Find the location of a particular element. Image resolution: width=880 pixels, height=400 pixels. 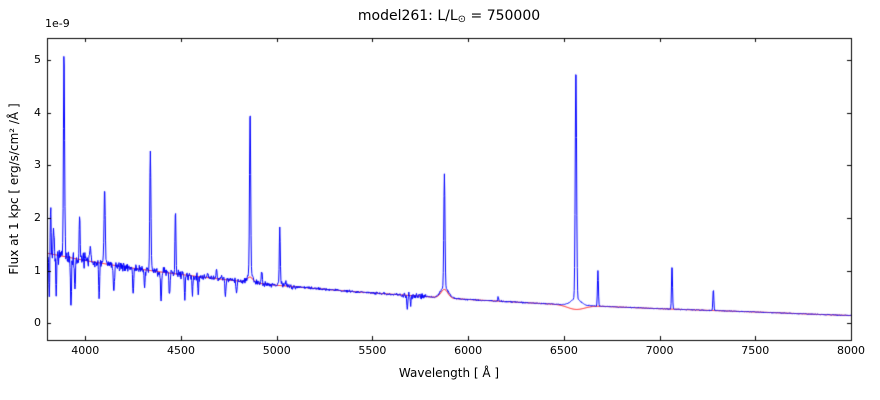

y-tick-label: 0 is located at coordinates (37, 323).